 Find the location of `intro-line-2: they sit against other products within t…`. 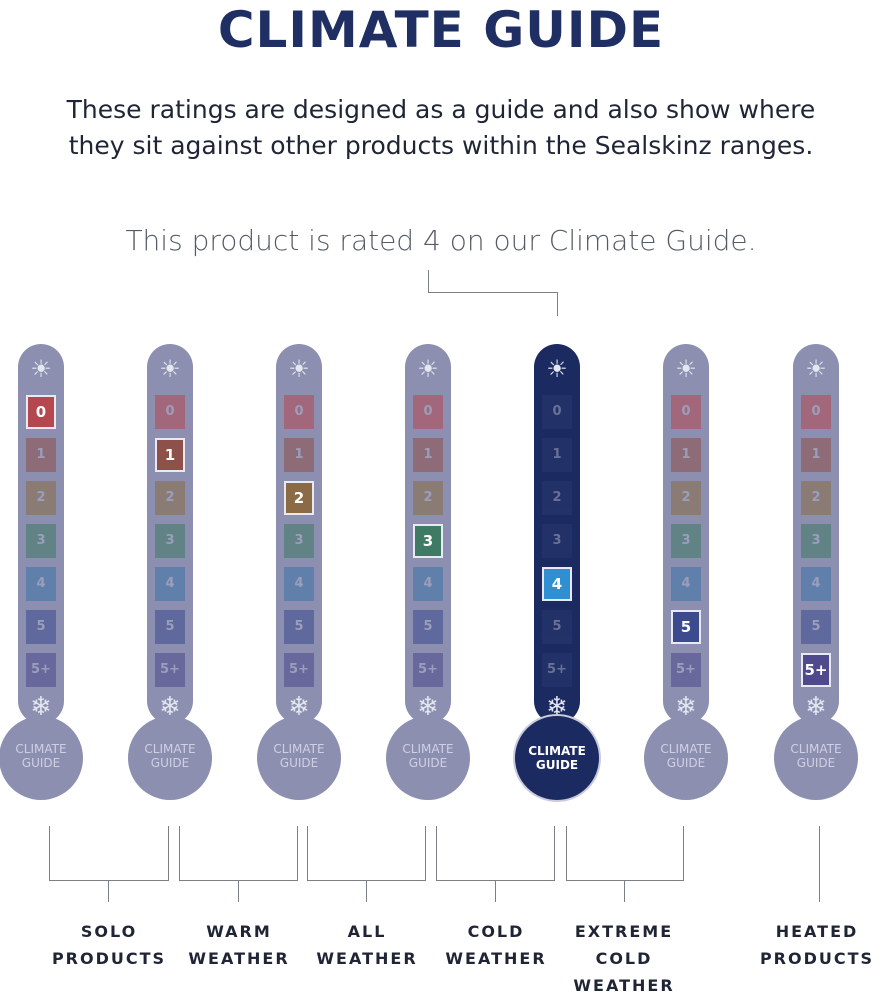

intro-line-2: they sit against other products within t… is located at coordinates (441, 145).